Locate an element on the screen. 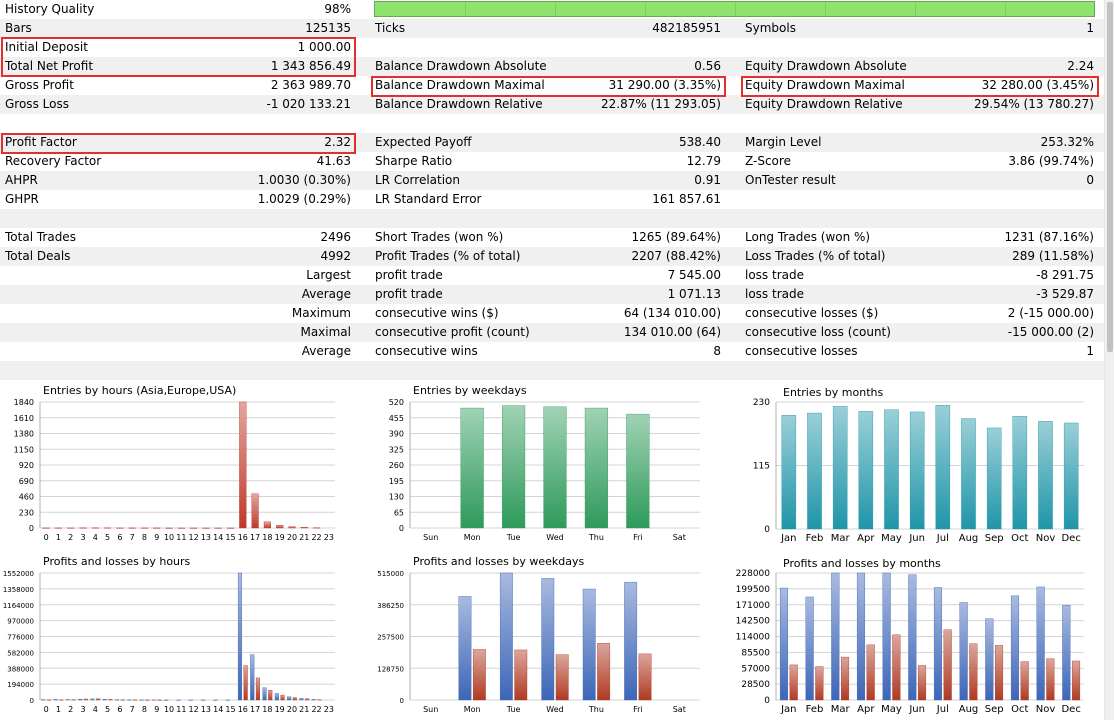 The height and width of the screenshot is (720, 1114). y-tick-label: 114000 is located at coordinates (753, 638).